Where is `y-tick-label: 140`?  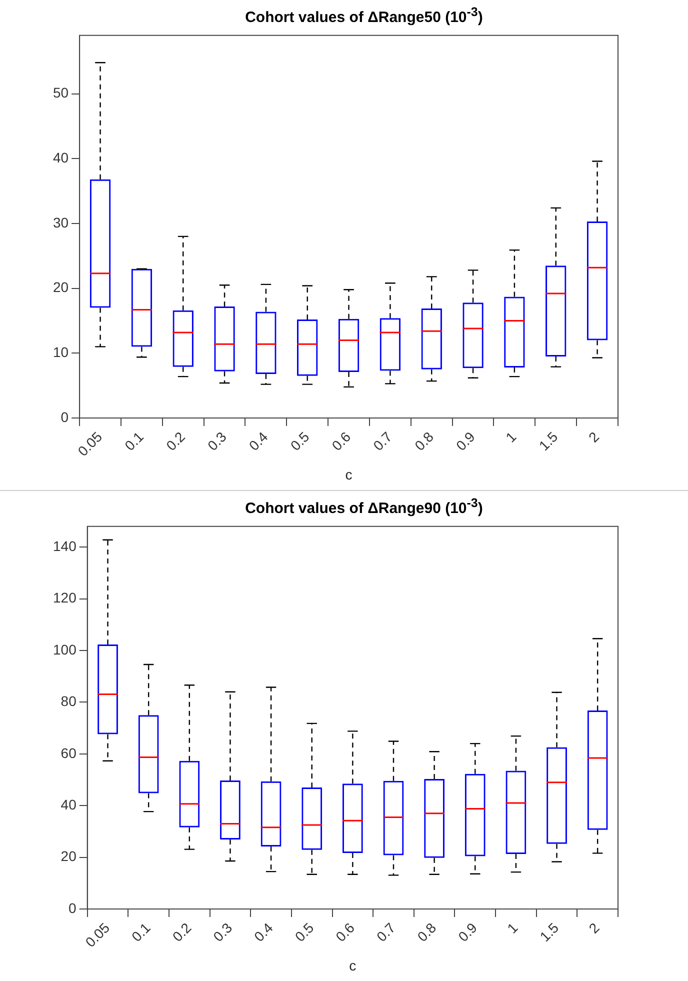 y-tick-label: 140 is located at coordinates (65, 546).